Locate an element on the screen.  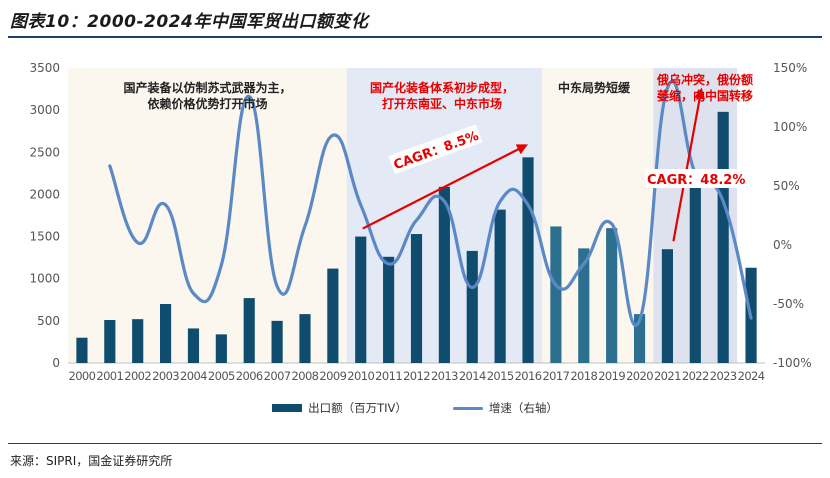
bar-2013 is located at coordinates (444, 274).